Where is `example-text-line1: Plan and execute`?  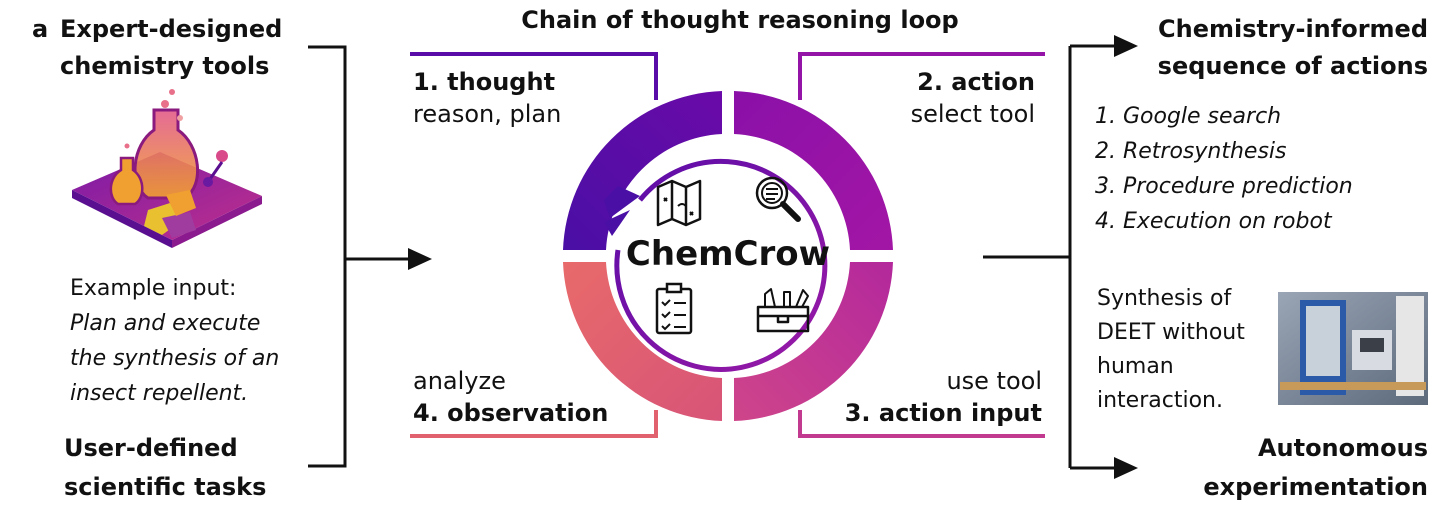 example-text-line1: Plan and execute is located at coordinates (165, 323).